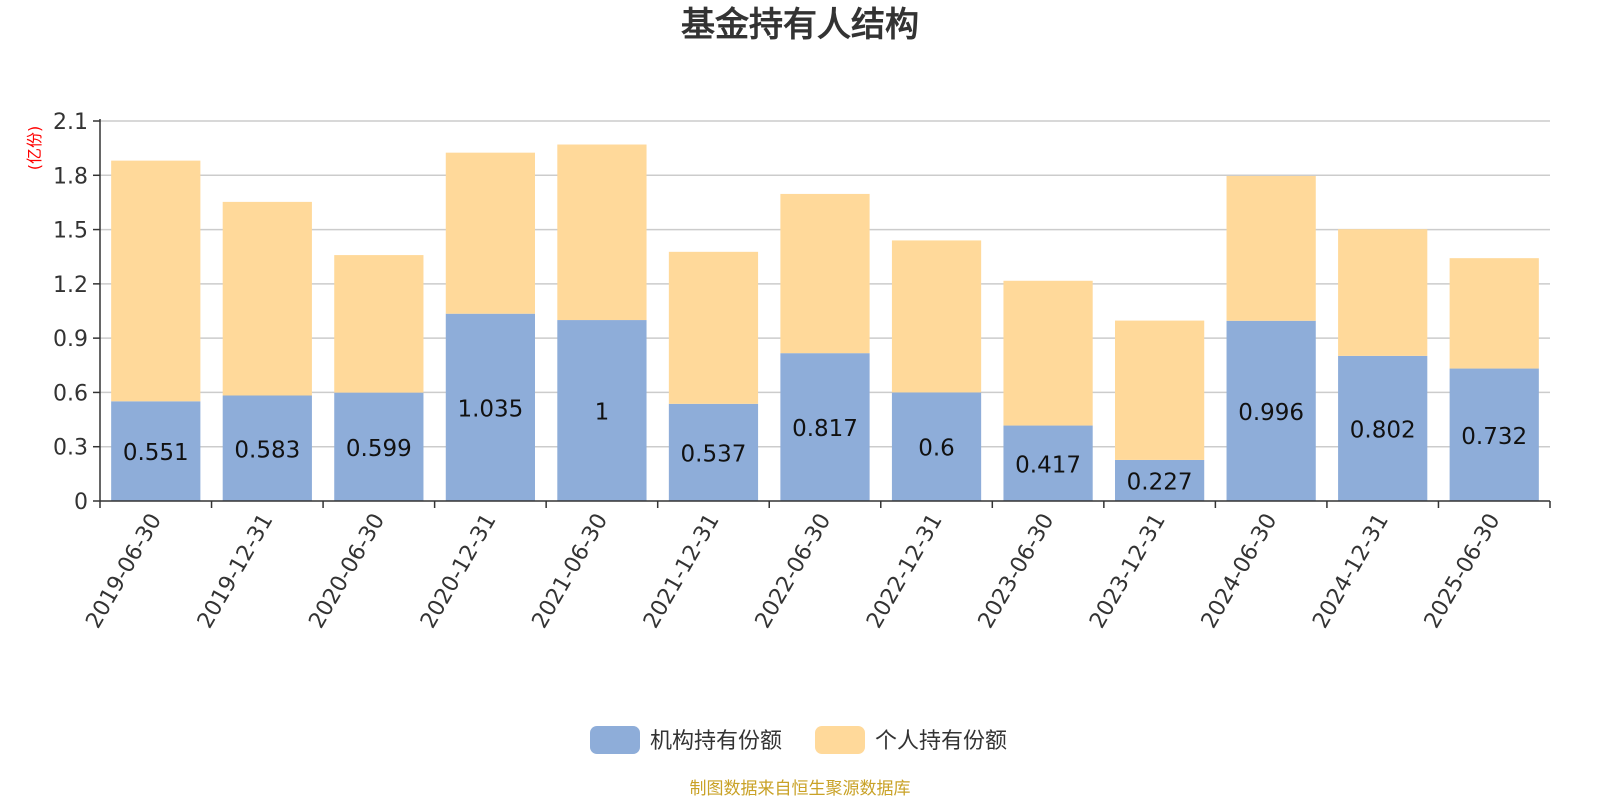 The image size is (1600, 804). What do you see at coordinates (34, 148) in the screenshot?
I see `y-axis-unit-label: (亿份)` at bounding box center [34, 148].